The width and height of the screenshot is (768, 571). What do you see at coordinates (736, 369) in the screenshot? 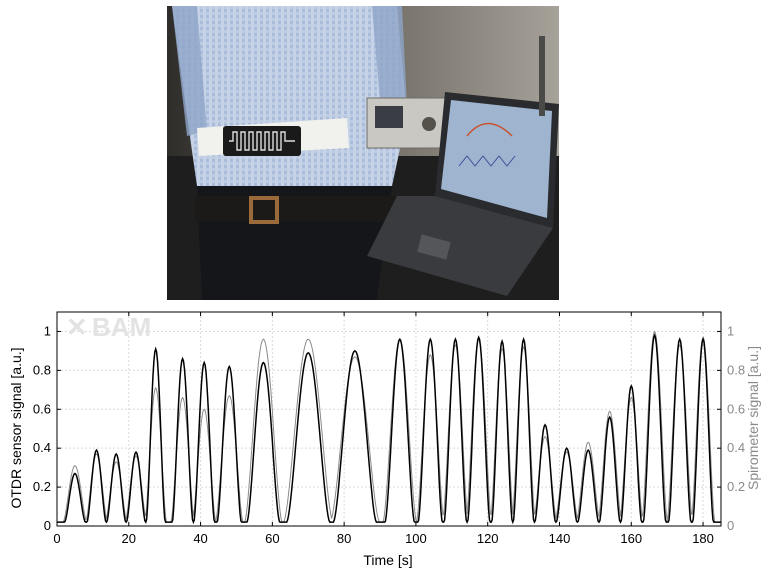
I see `y2-tick-label: 0.8` at bounding box center [736, 369].